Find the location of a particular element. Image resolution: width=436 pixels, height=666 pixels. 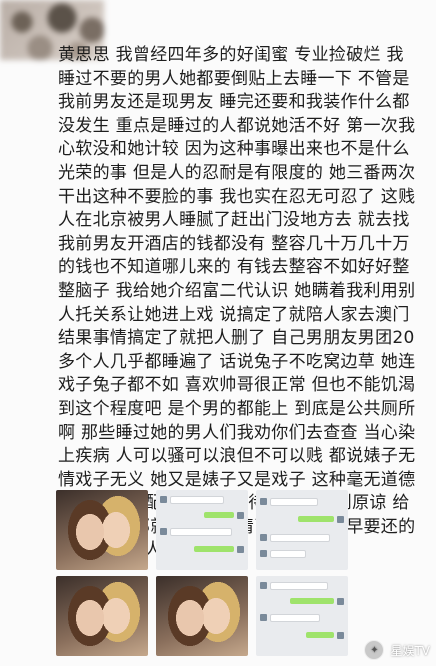

logo-icon: ✦ is located at coordinates (374, 650).